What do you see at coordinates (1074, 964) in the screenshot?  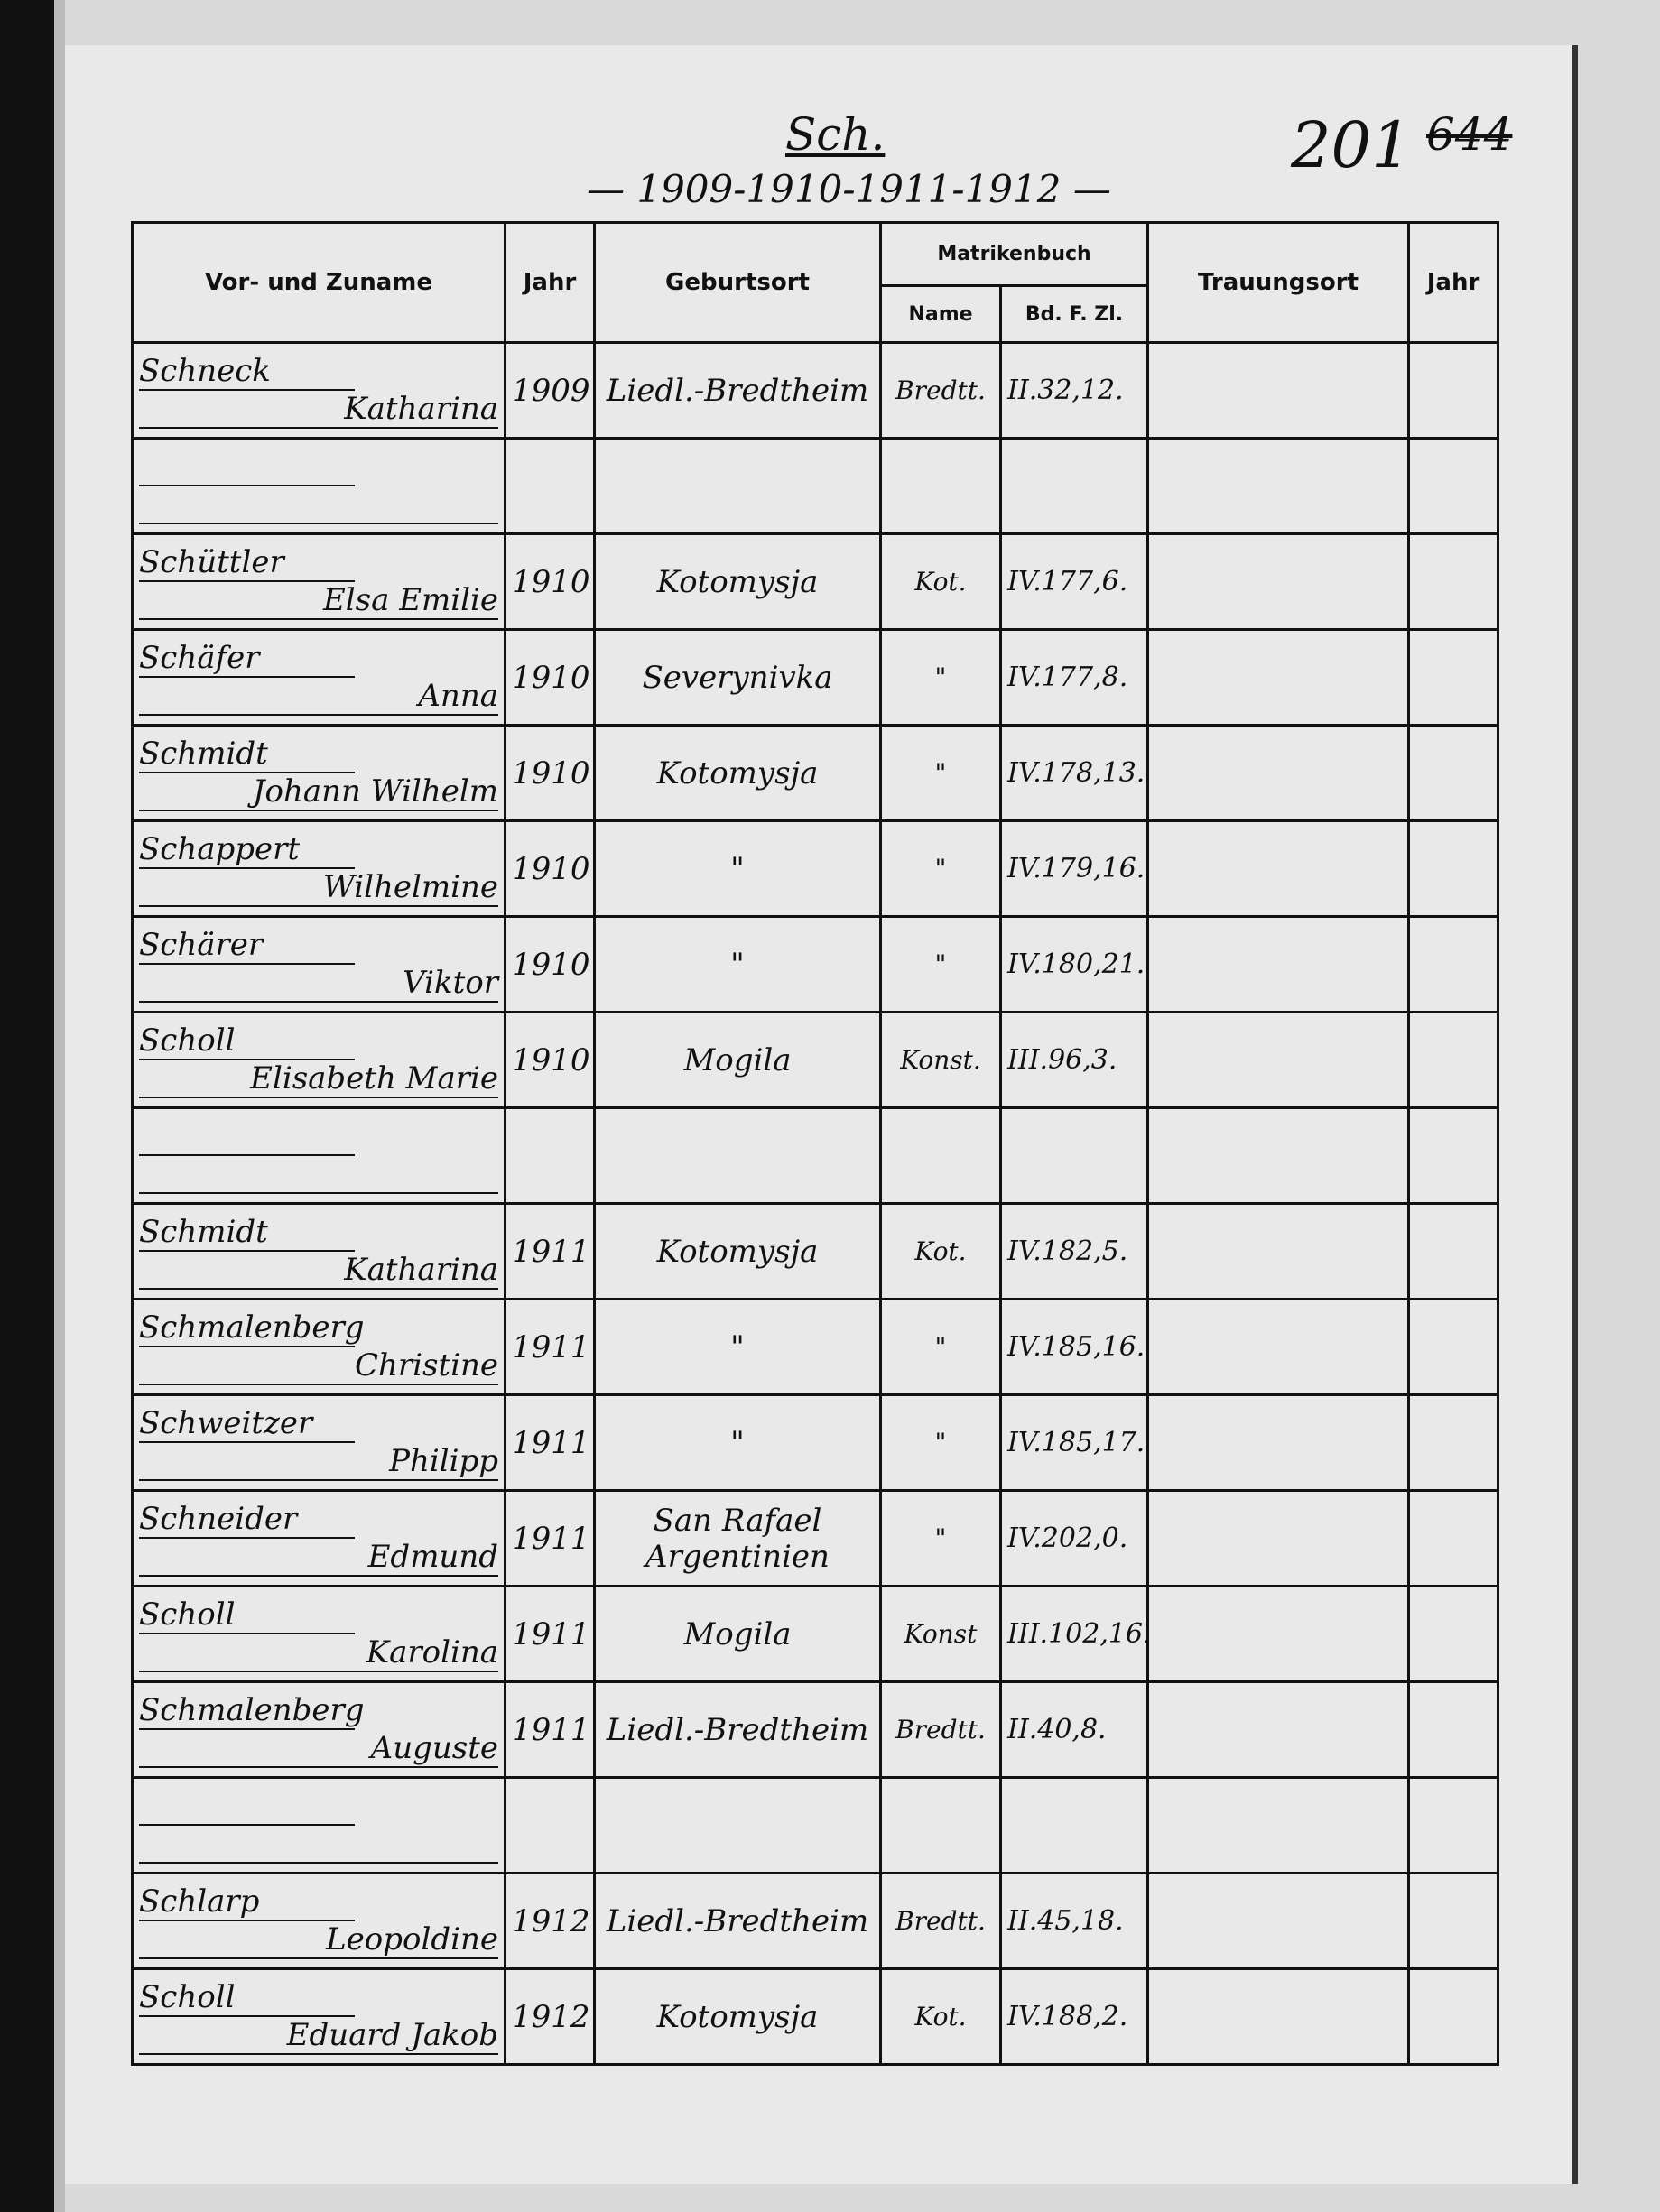 I see `register-ref-cell: IV.180,21.` at bounding box center [1074, 964].